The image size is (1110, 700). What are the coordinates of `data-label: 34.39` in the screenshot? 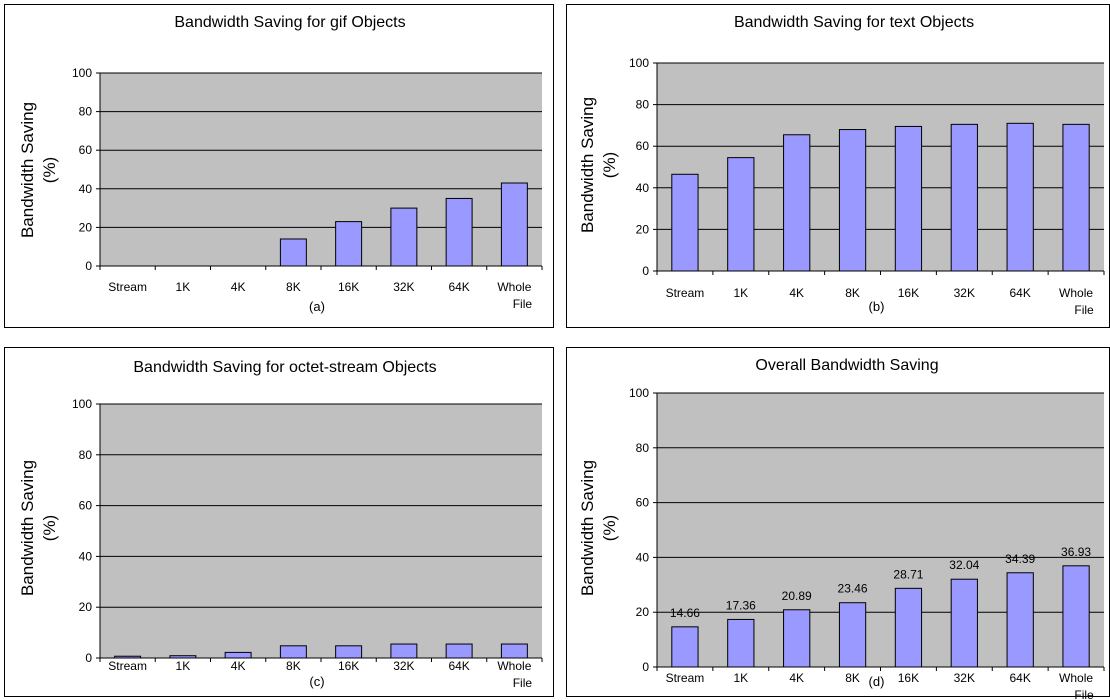 It's located at (1020, 559).